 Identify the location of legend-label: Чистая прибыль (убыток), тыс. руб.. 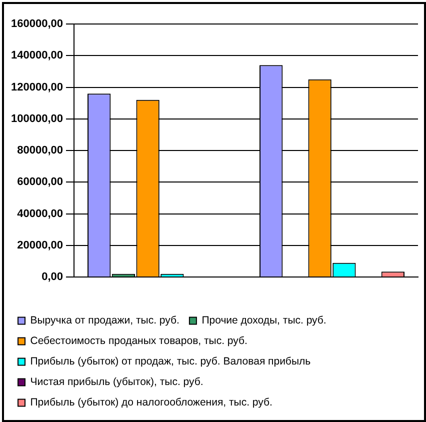
(117, 382).